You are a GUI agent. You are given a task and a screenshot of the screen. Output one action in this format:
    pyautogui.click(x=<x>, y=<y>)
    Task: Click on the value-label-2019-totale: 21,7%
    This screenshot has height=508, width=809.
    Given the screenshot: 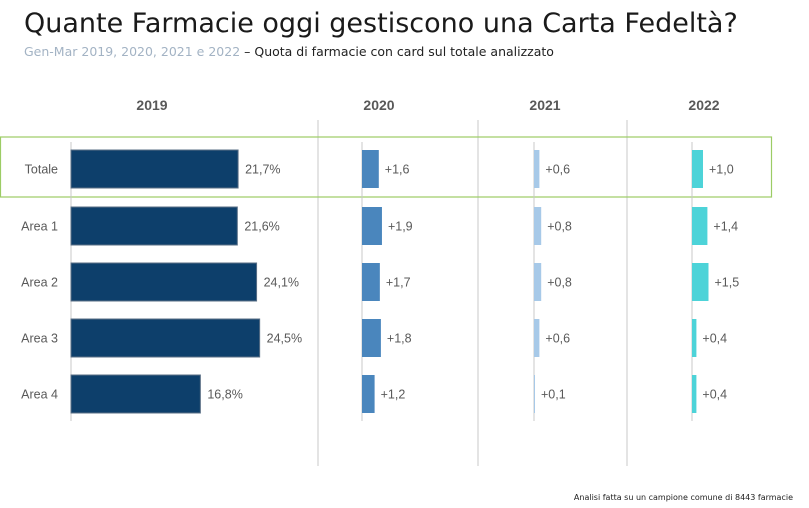 What is the action you would take?
    pyautogui.click(x=262, y=170)
    